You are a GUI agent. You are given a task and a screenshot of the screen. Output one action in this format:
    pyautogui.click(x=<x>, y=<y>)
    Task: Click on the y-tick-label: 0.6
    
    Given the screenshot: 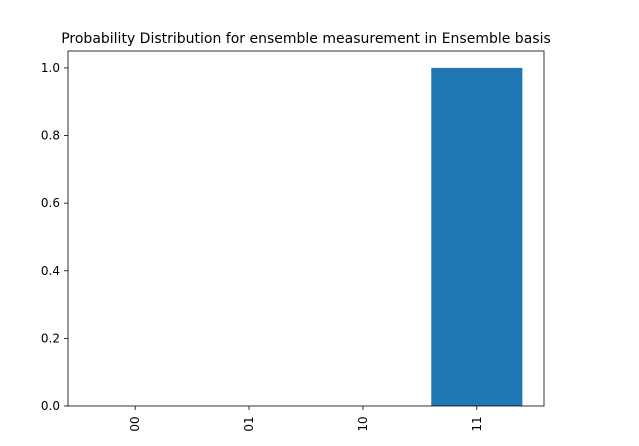 What is the action you would take?
    pyautogui.click(x=50, y=203)
    